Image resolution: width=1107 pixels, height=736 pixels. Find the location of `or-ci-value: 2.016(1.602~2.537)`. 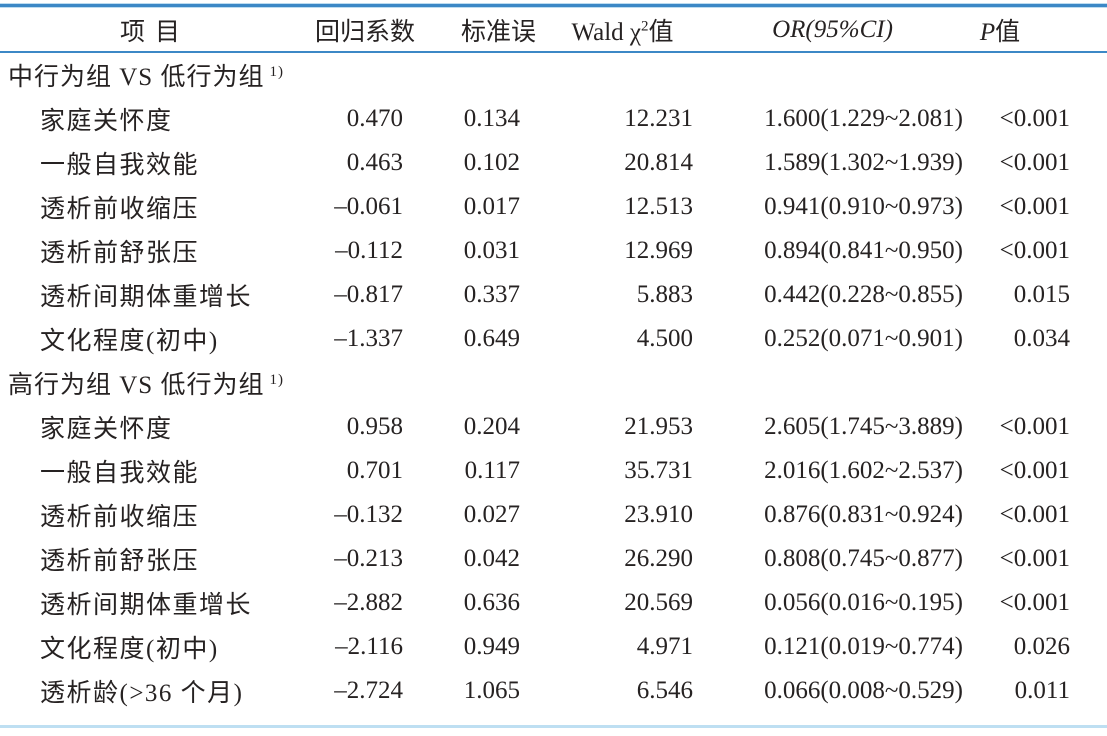

or-ci-value: 2.016(1.602~2.537) is located at coordinates (863, 470).